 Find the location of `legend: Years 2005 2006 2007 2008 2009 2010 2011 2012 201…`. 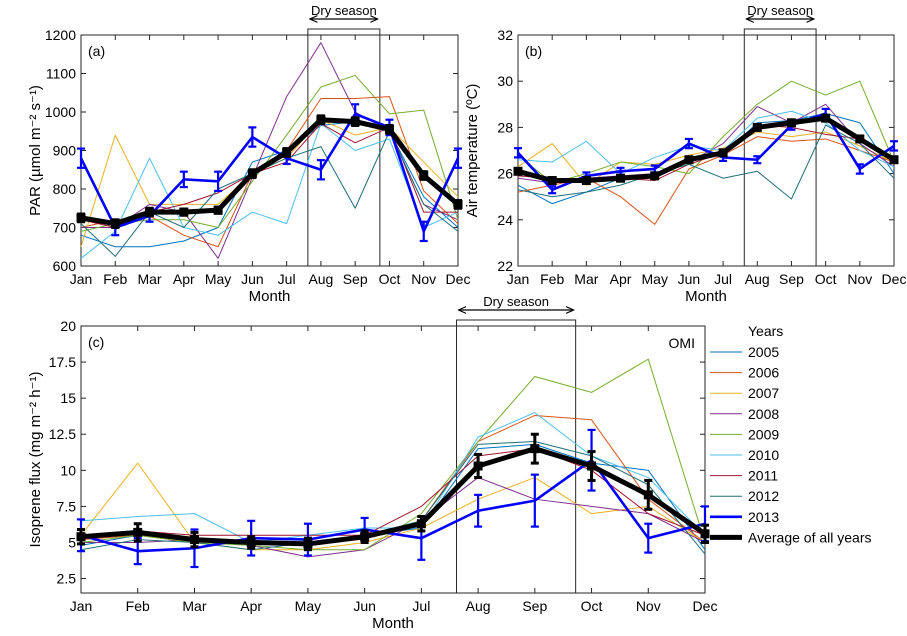

legend: Years 2005 2006 2007 2008 2009 2010 2011 2012 201… is located at coordinates (790, 434).